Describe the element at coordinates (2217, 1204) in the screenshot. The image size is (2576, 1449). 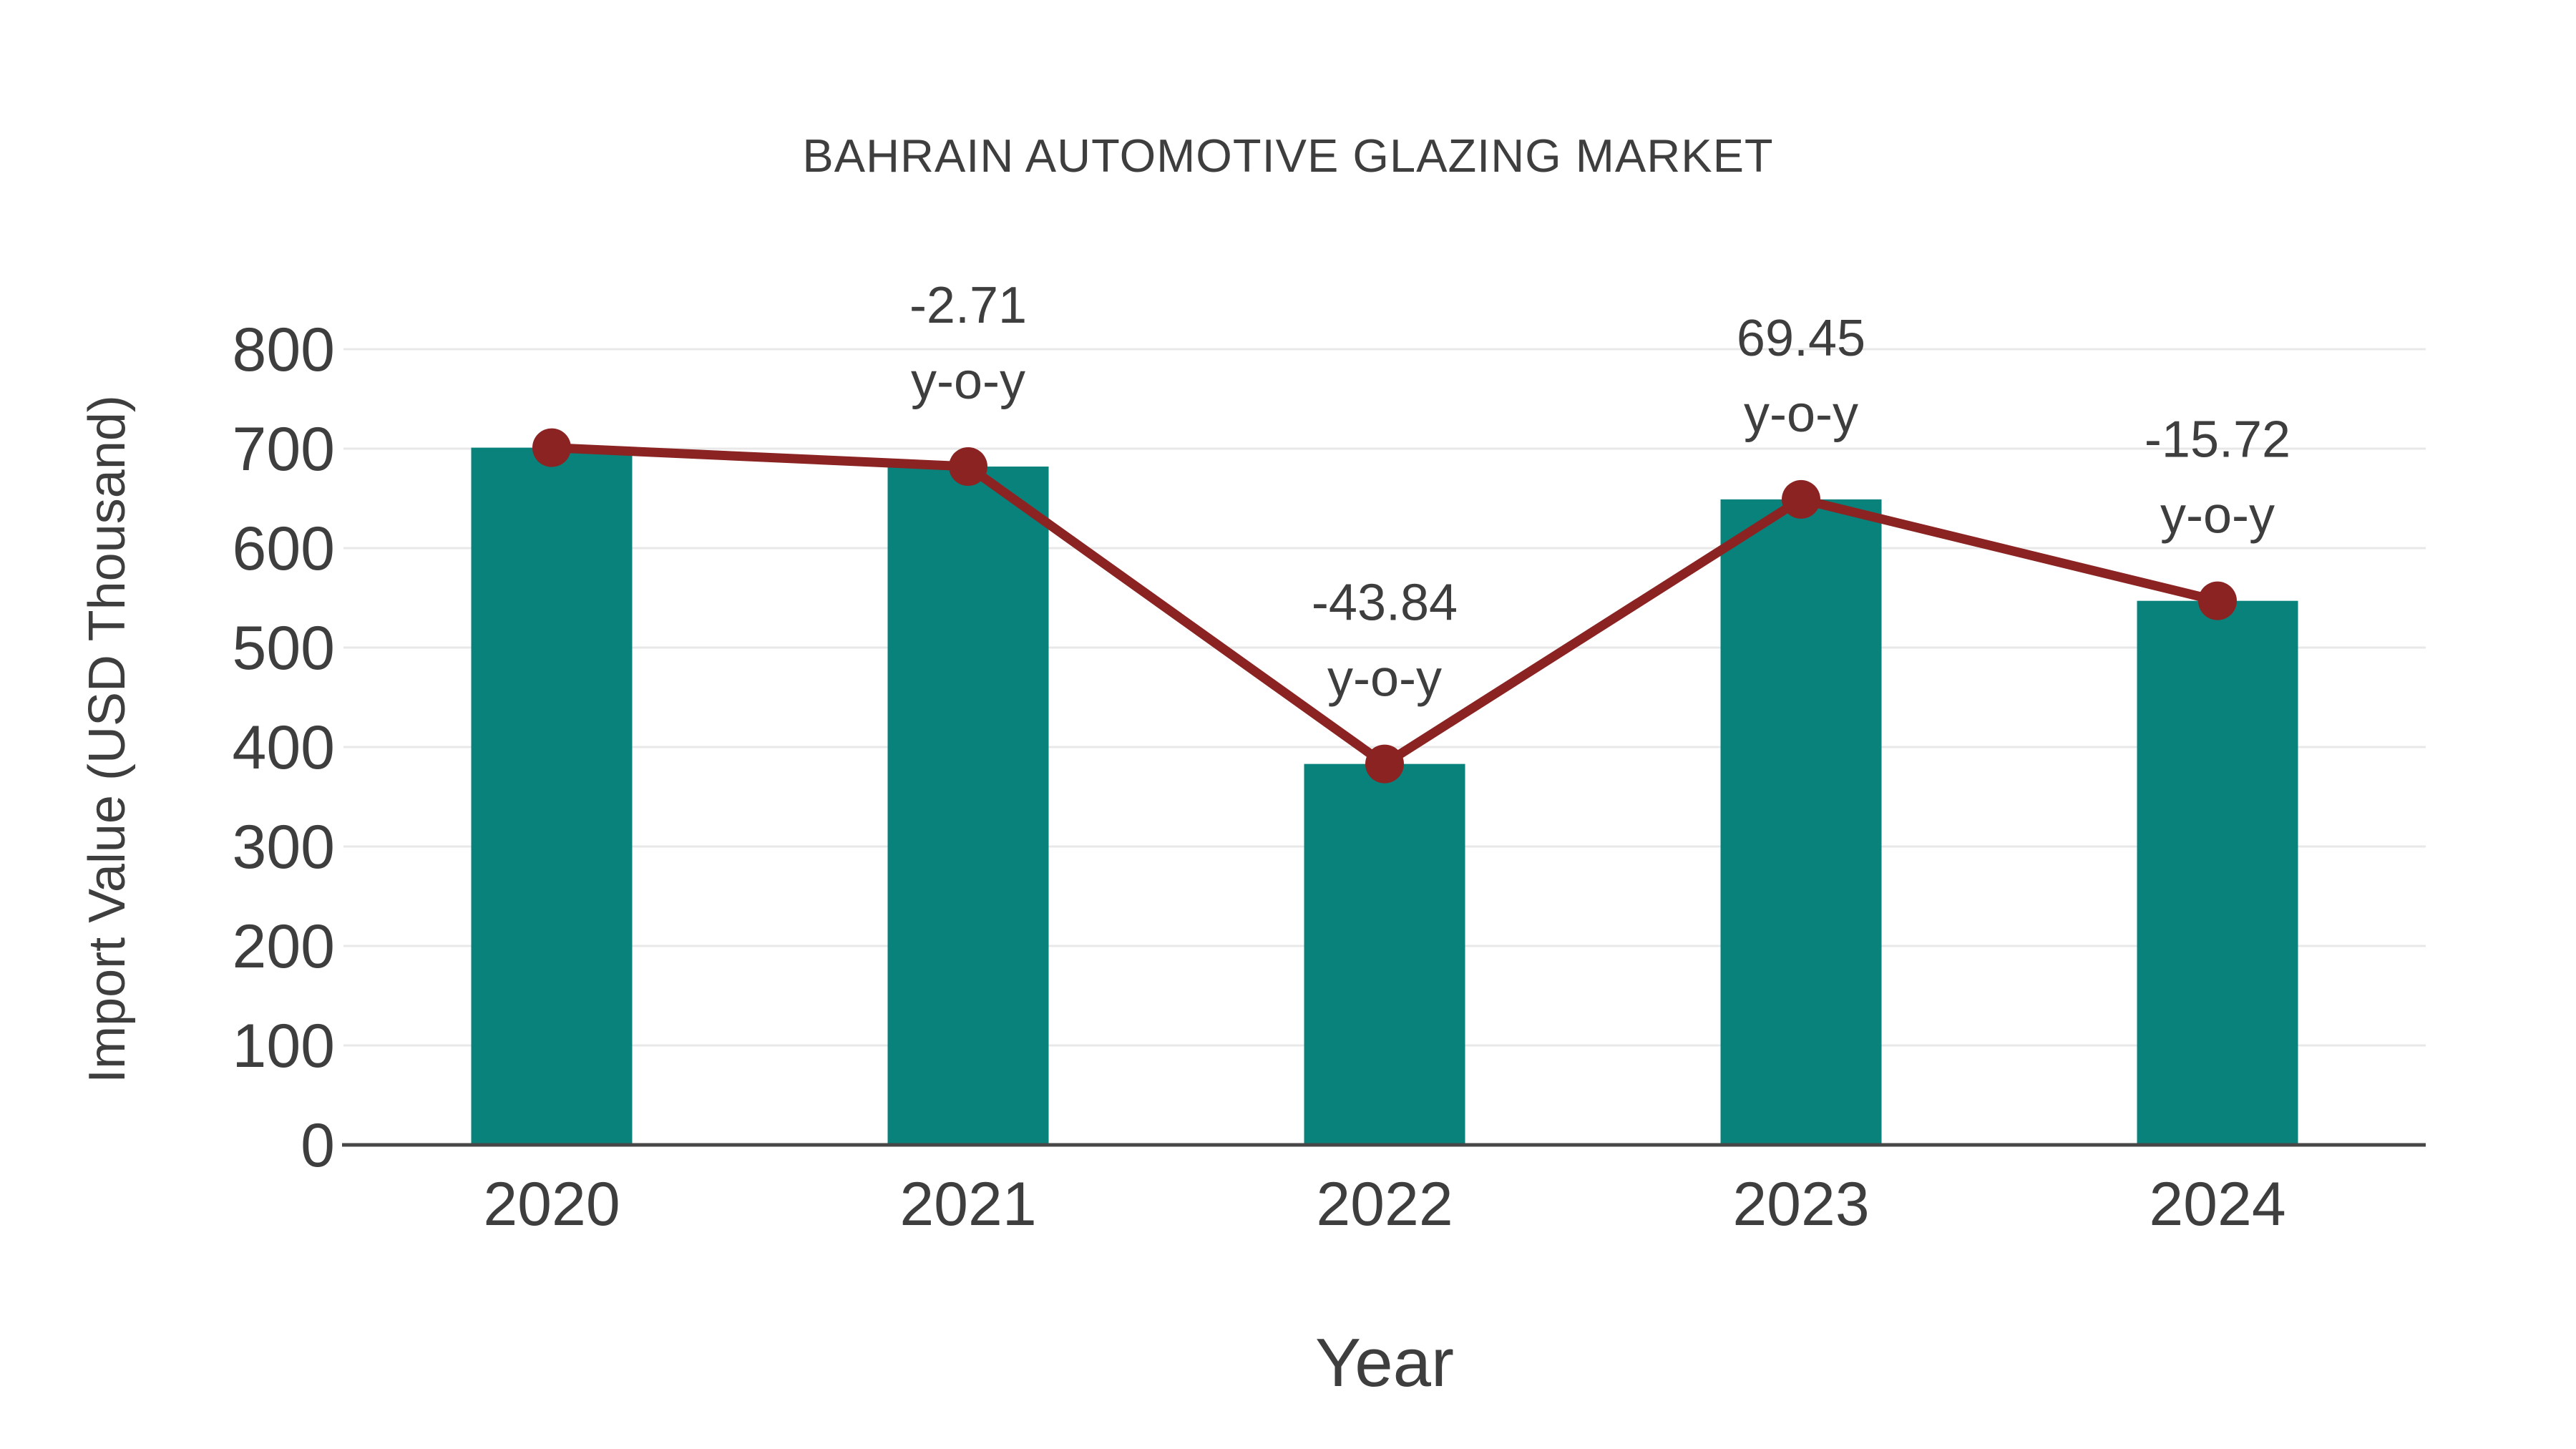
I see `x-tick-label: 2024` at that location.